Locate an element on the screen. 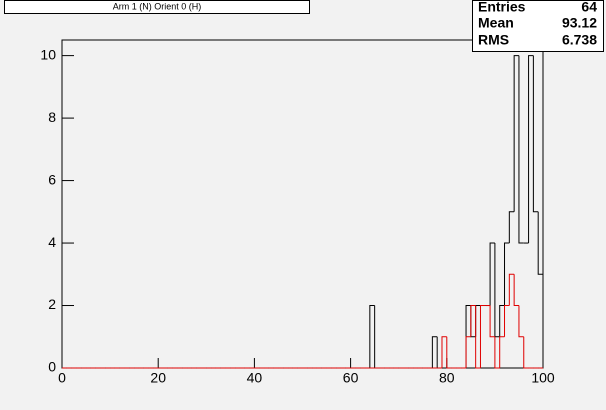  stats-value: 6.738 is located at coordinates (579, 40).